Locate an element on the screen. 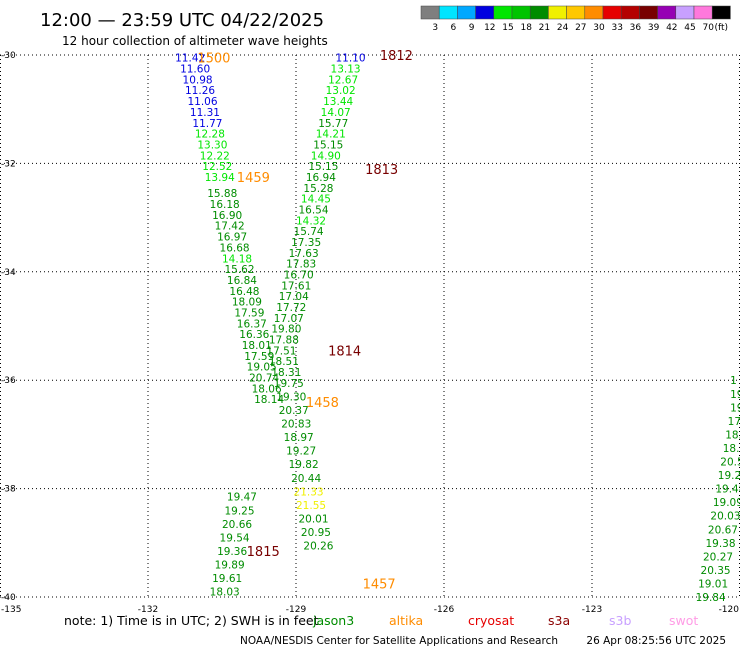 This screenshot has width=740, height=650. wave-height-label: 20.66 is located at coordinates (237, 525).